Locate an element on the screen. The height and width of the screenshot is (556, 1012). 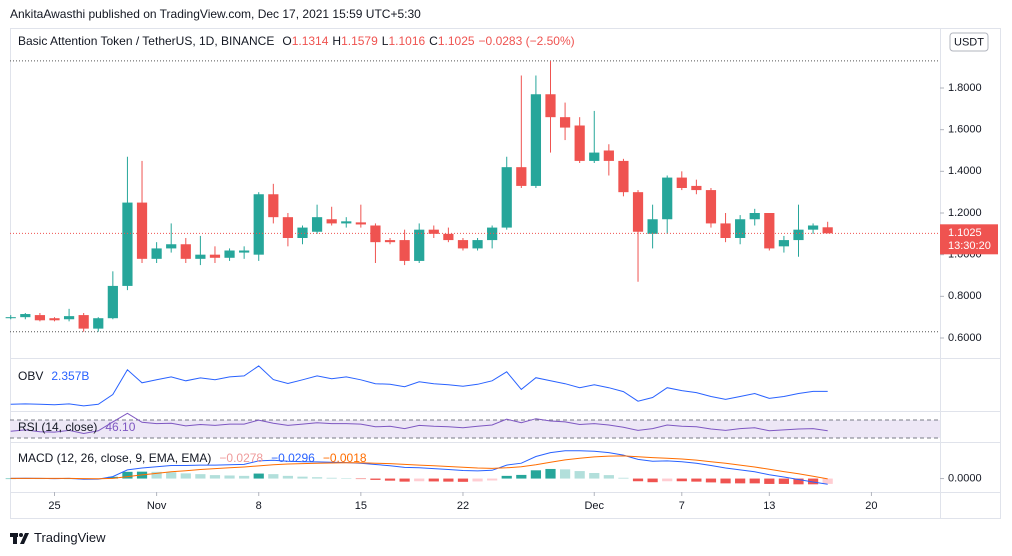
signal-line is located at coordinates (419, 467).